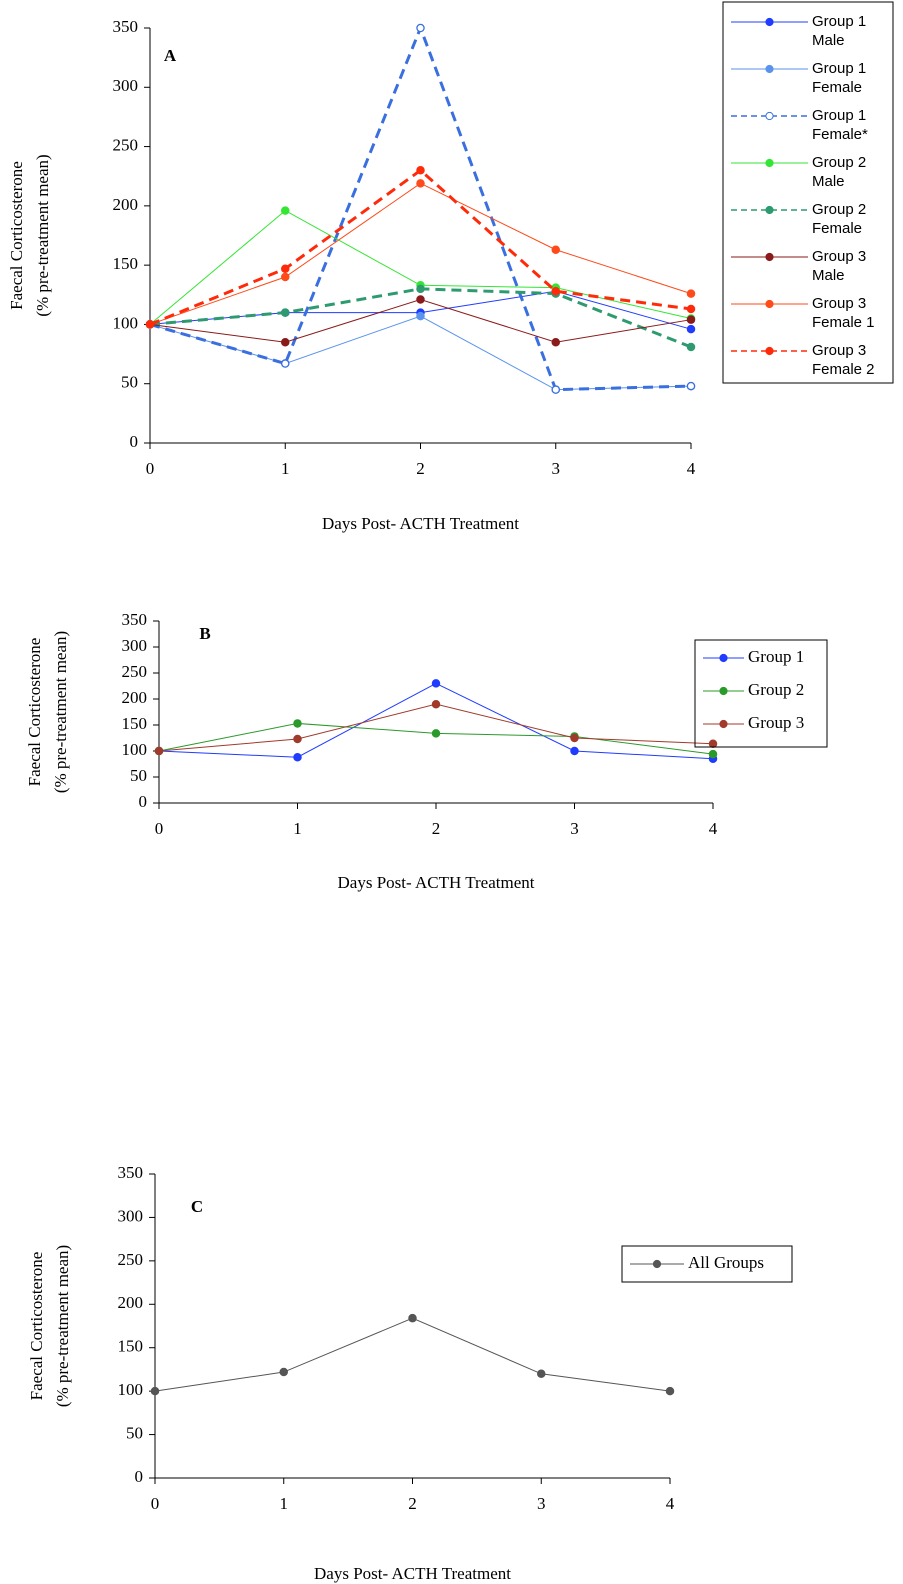 The image size is (903, 1584). What do you see at coordinates (170, 55) in the screenshot?
I see `panel-label: A` at bounding box center [170, 55].